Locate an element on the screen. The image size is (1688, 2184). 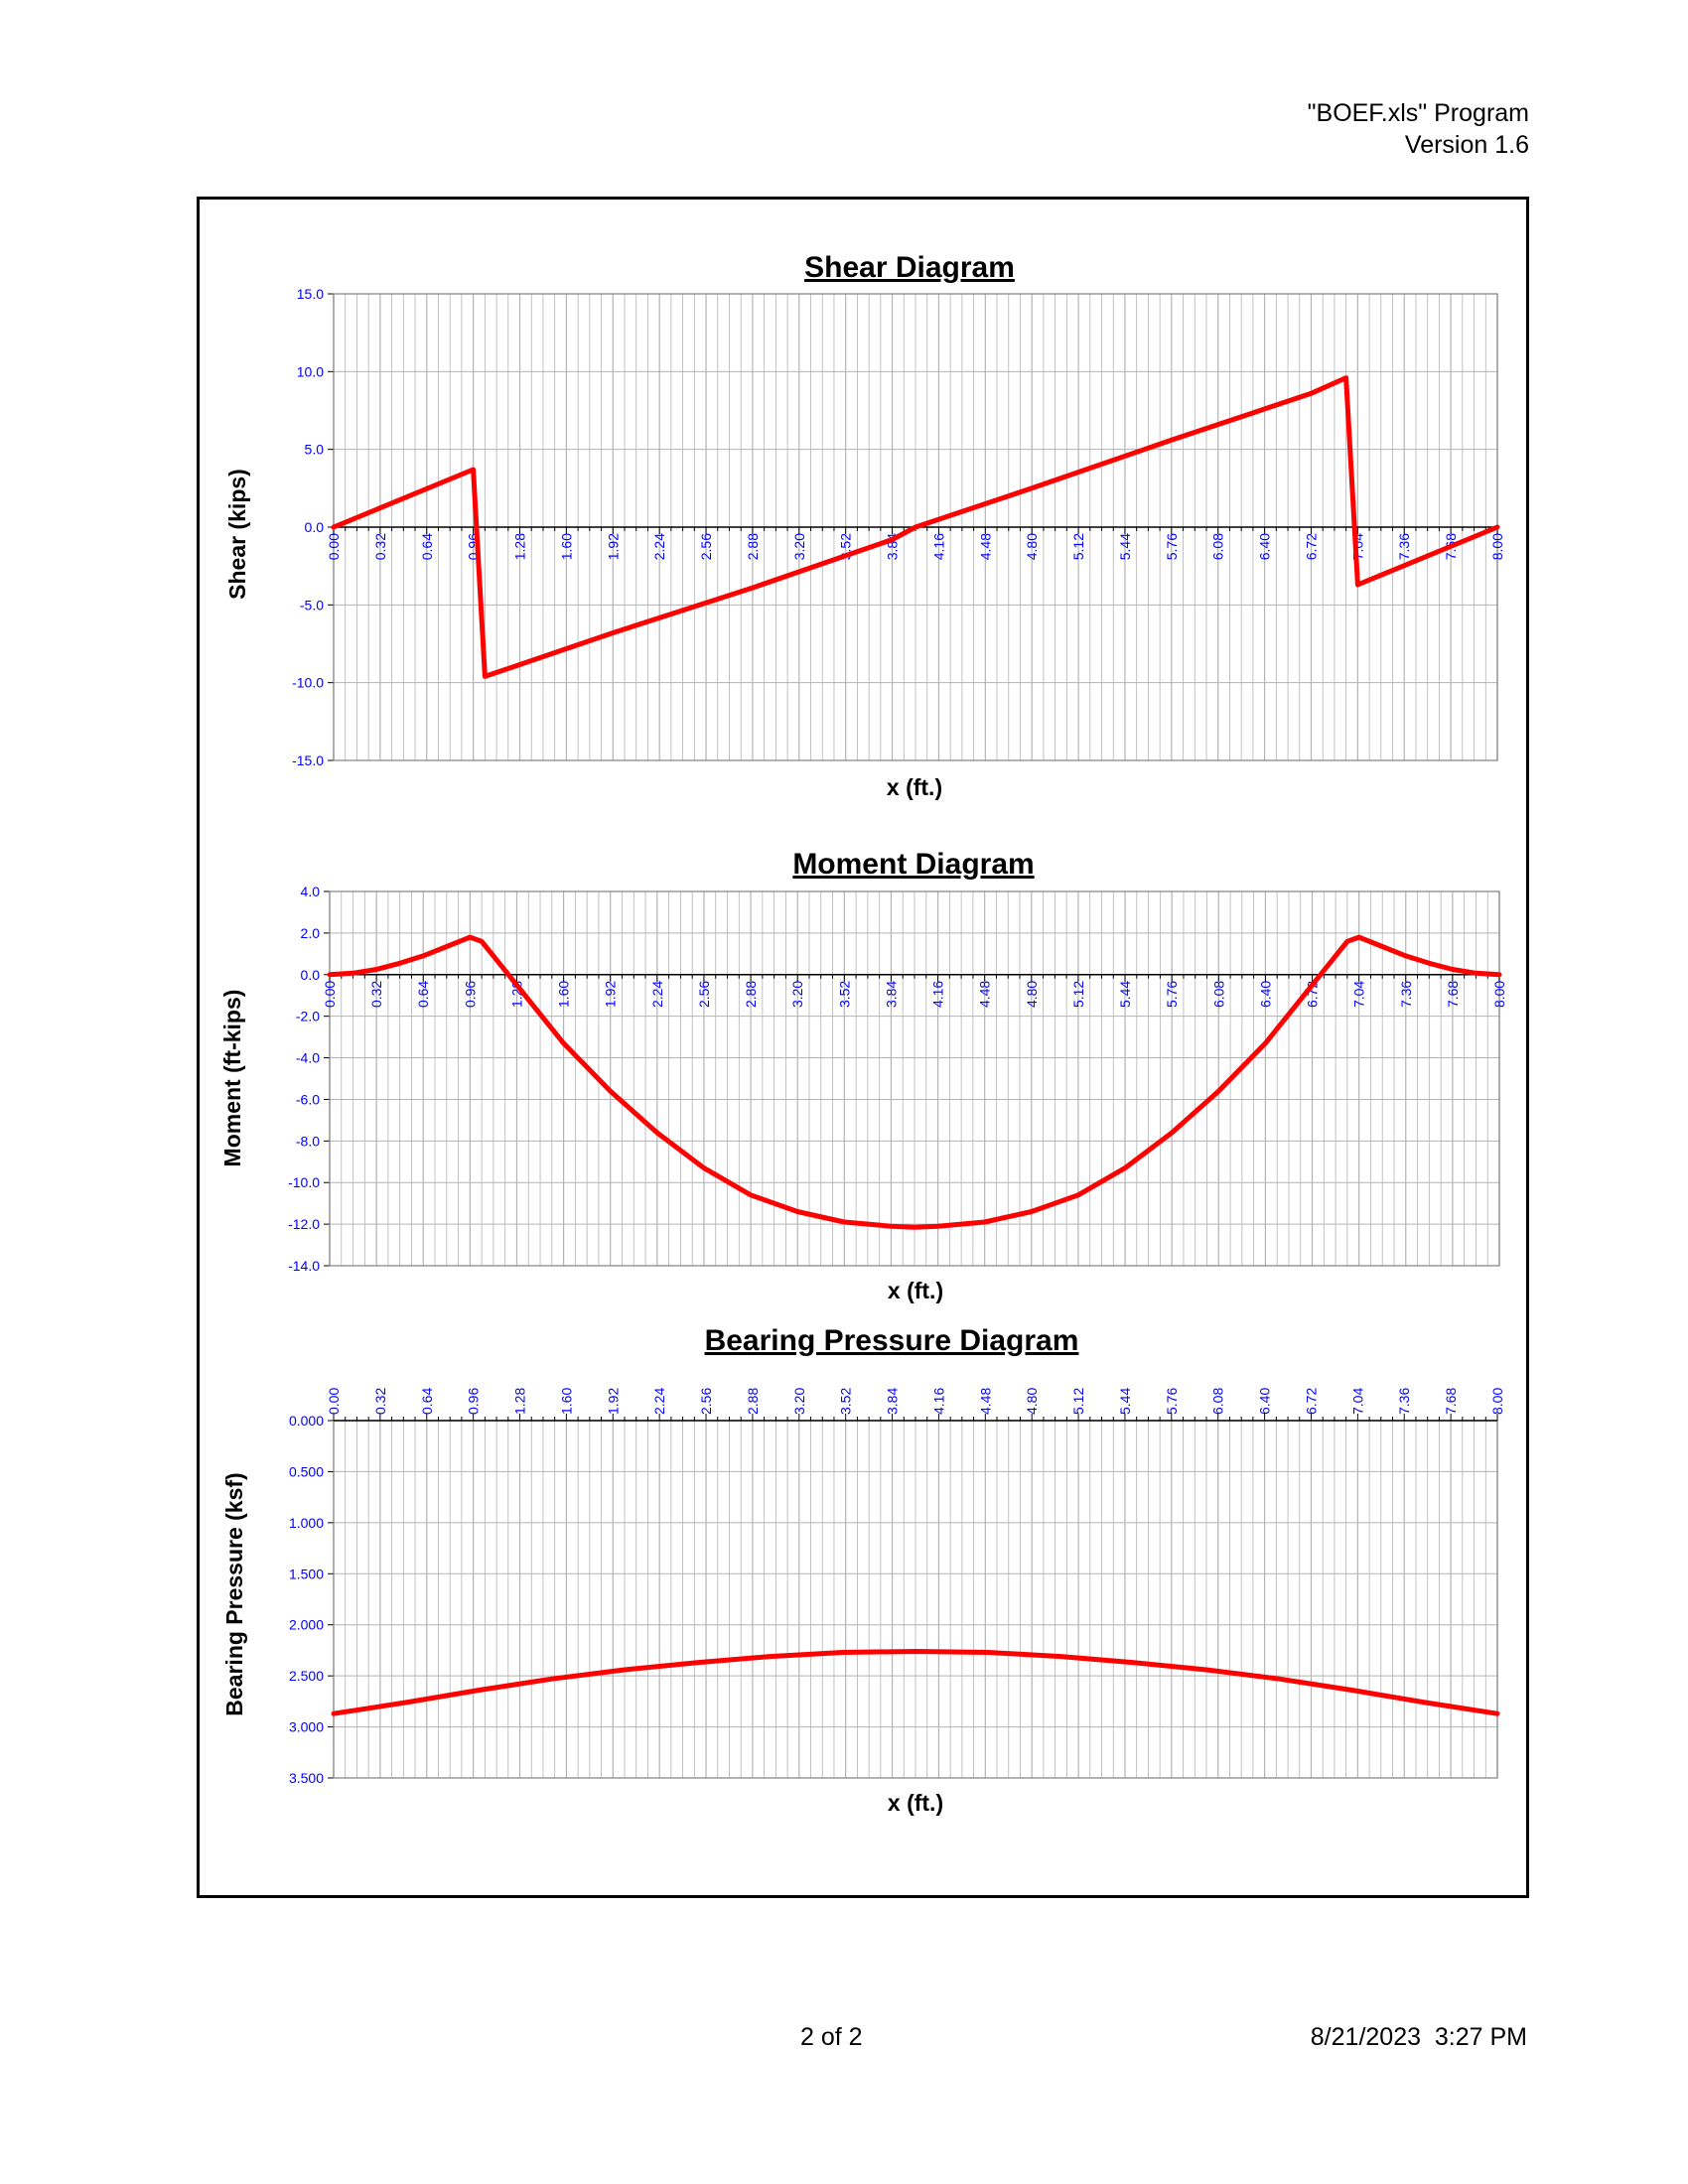
y-tick-label: 5.0 is located at coordinates (315, 450).